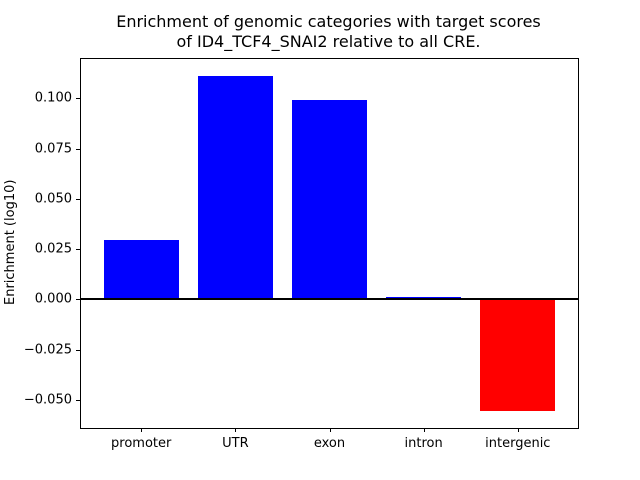 Image resolution: width=640 pixels, height=480 pixels. I want to click on bar-exon, so click(329, 200).